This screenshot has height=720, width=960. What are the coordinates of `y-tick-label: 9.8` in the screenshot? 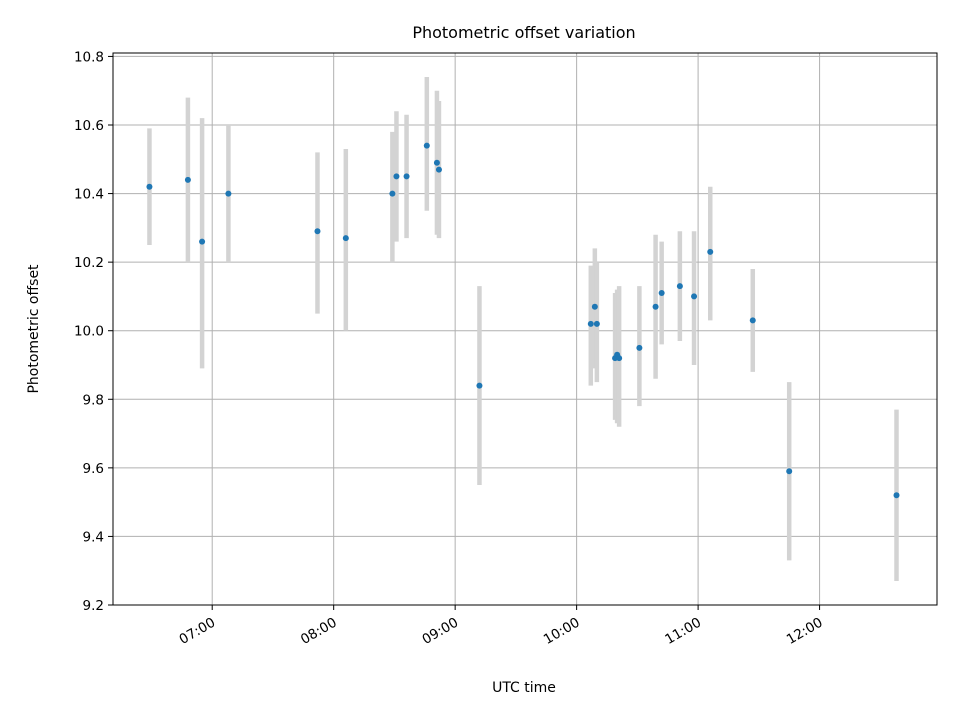 It's located at (93, 400).